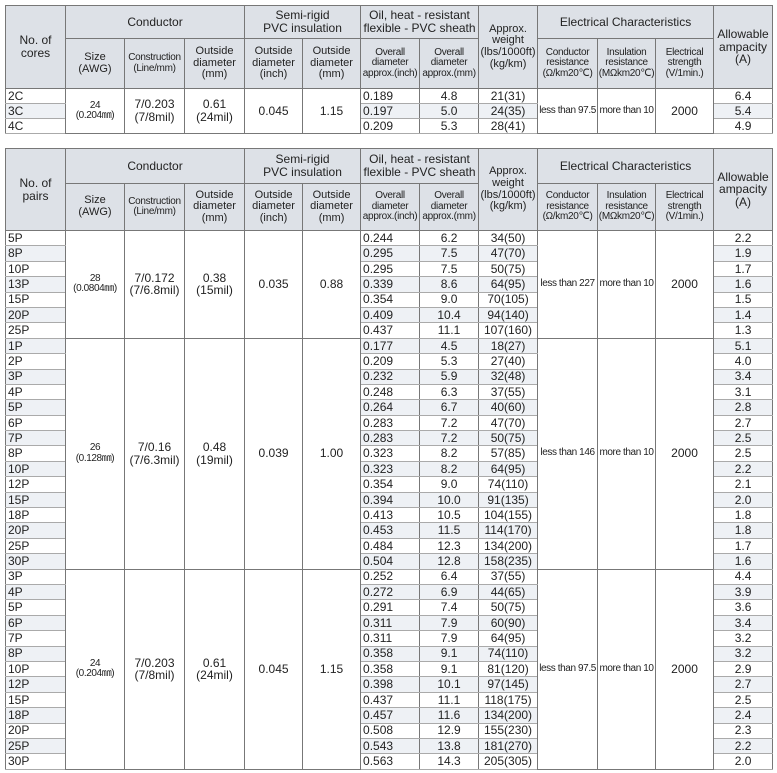 The image size is (777, 773). I want to click on cell: 37(55), so click(508, 576).